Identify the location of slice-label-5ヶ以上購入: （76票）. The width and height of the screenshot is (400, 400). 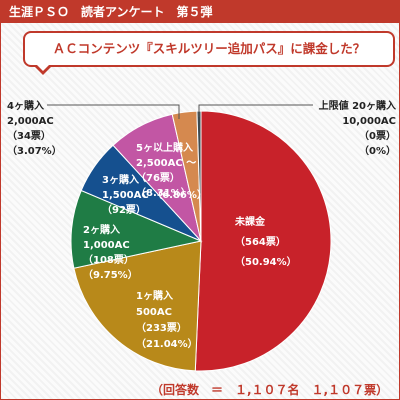
(158, 177).